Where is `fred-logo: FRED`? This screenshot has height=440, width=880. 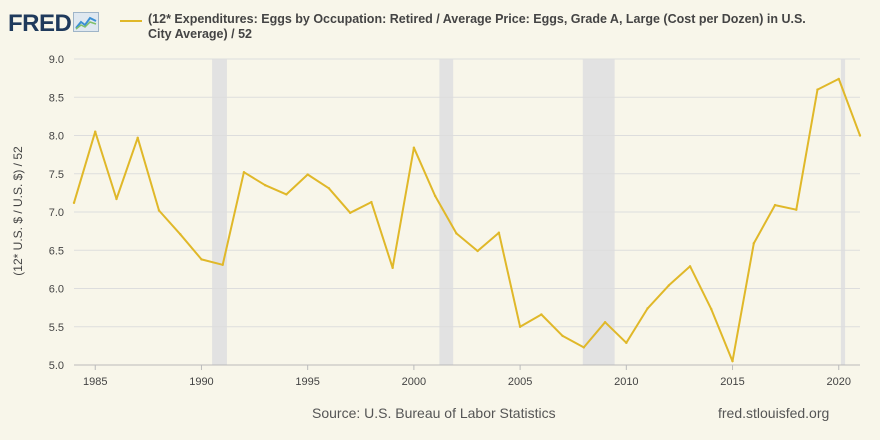
fred-logo: FRED is located at coordinates (54, 24).